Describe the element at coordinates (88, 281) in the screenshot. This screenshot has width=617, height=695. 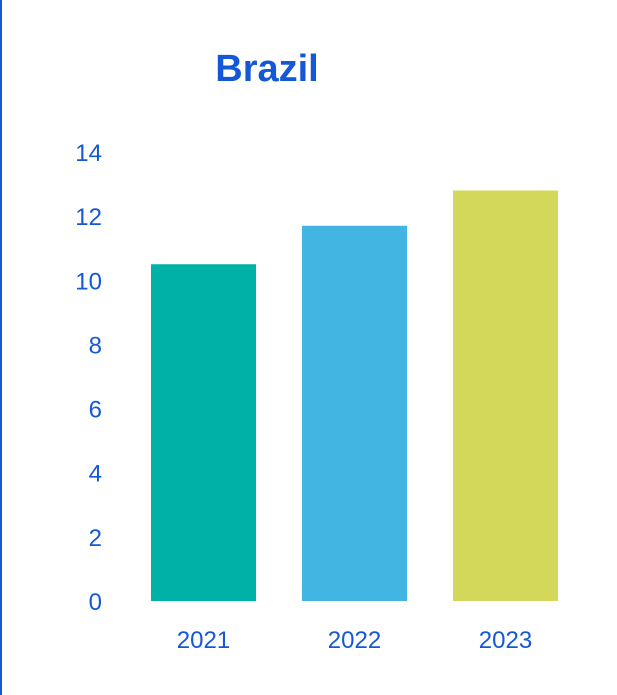
I see `y-tick-label: 10` at that location.